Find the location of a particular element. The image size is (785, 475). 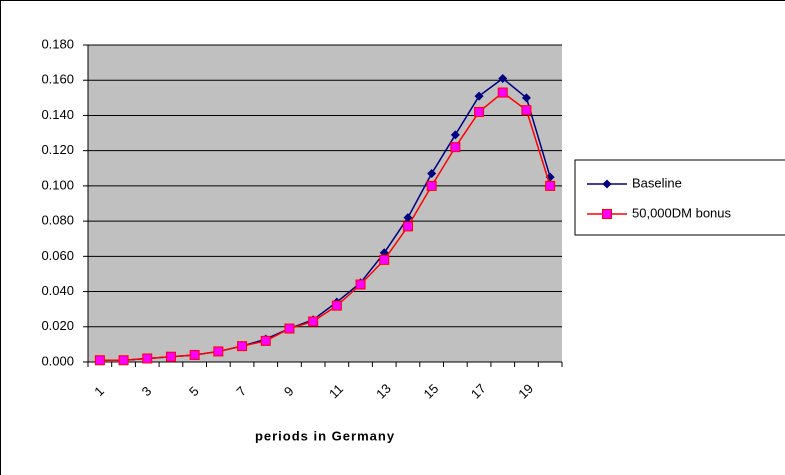

x-axis-title: periods in Germany is located at coordinates (325, 435).